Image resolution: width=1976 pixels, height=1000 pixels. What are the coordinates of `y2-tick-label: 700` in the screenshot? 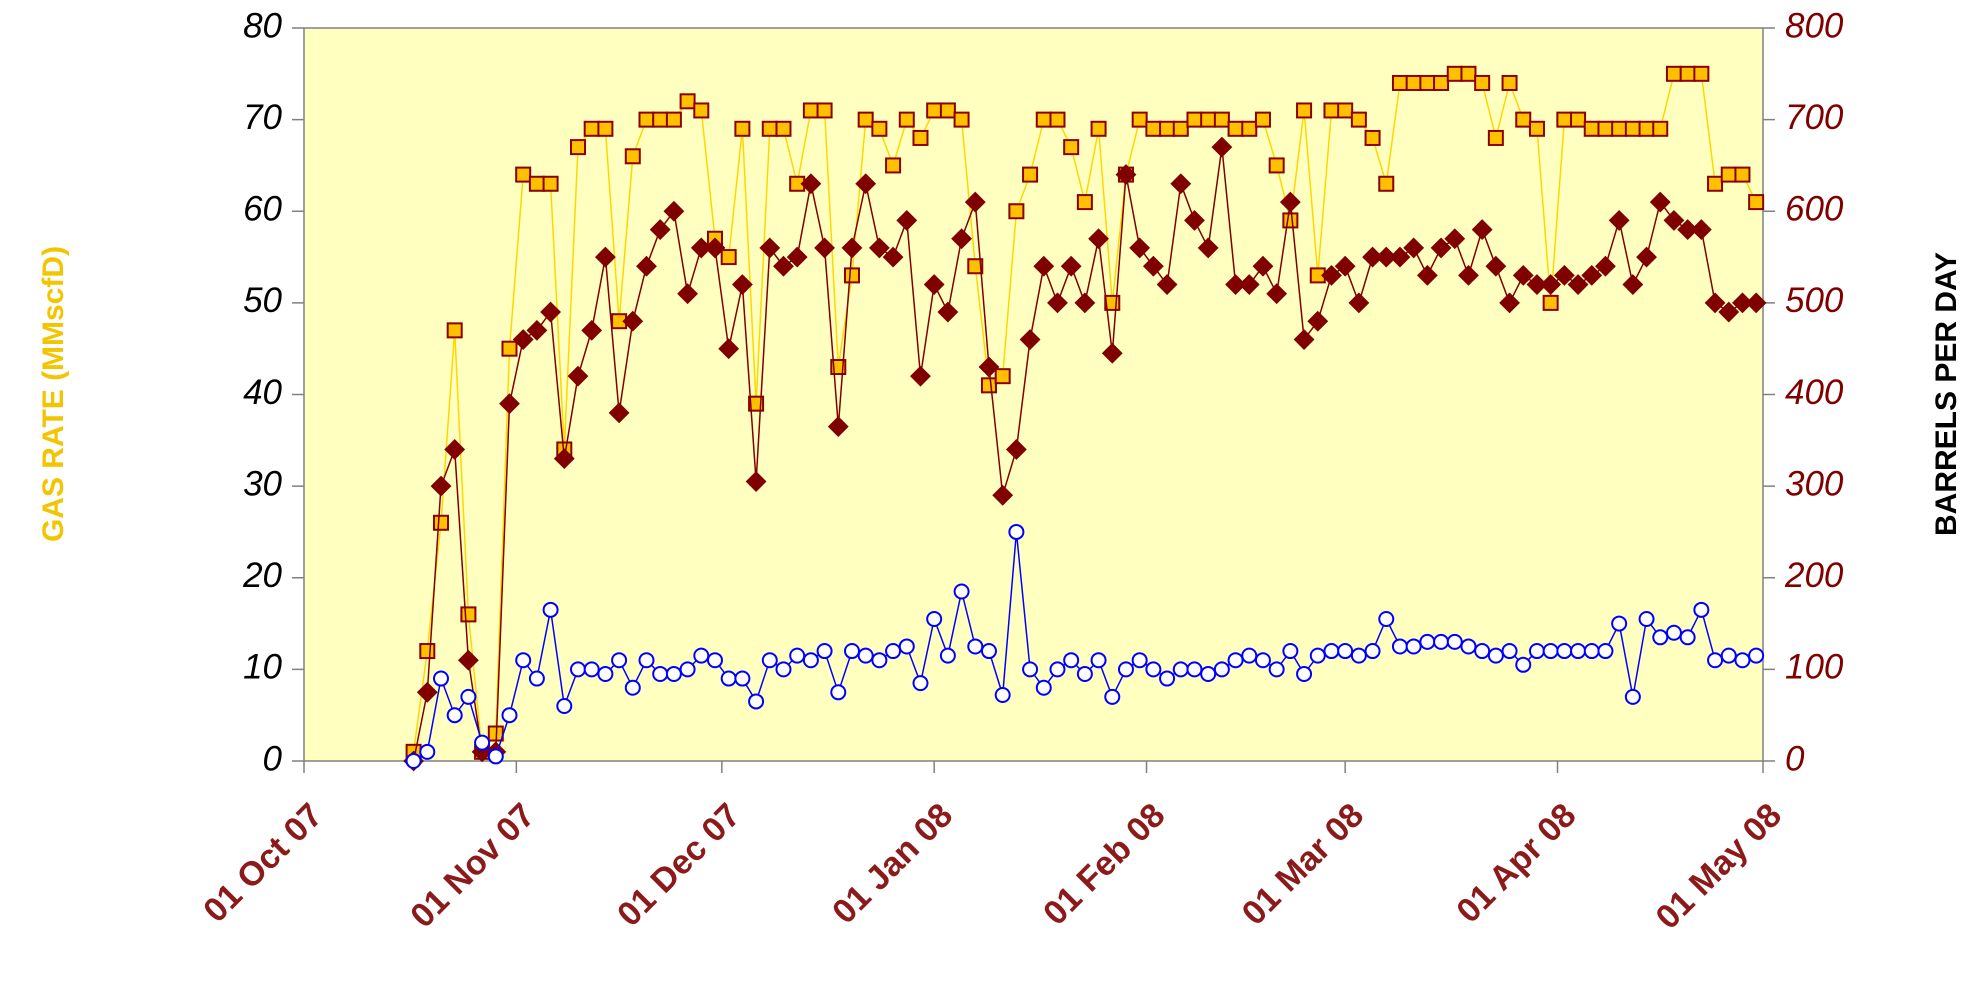 It's located at (1814, 117).